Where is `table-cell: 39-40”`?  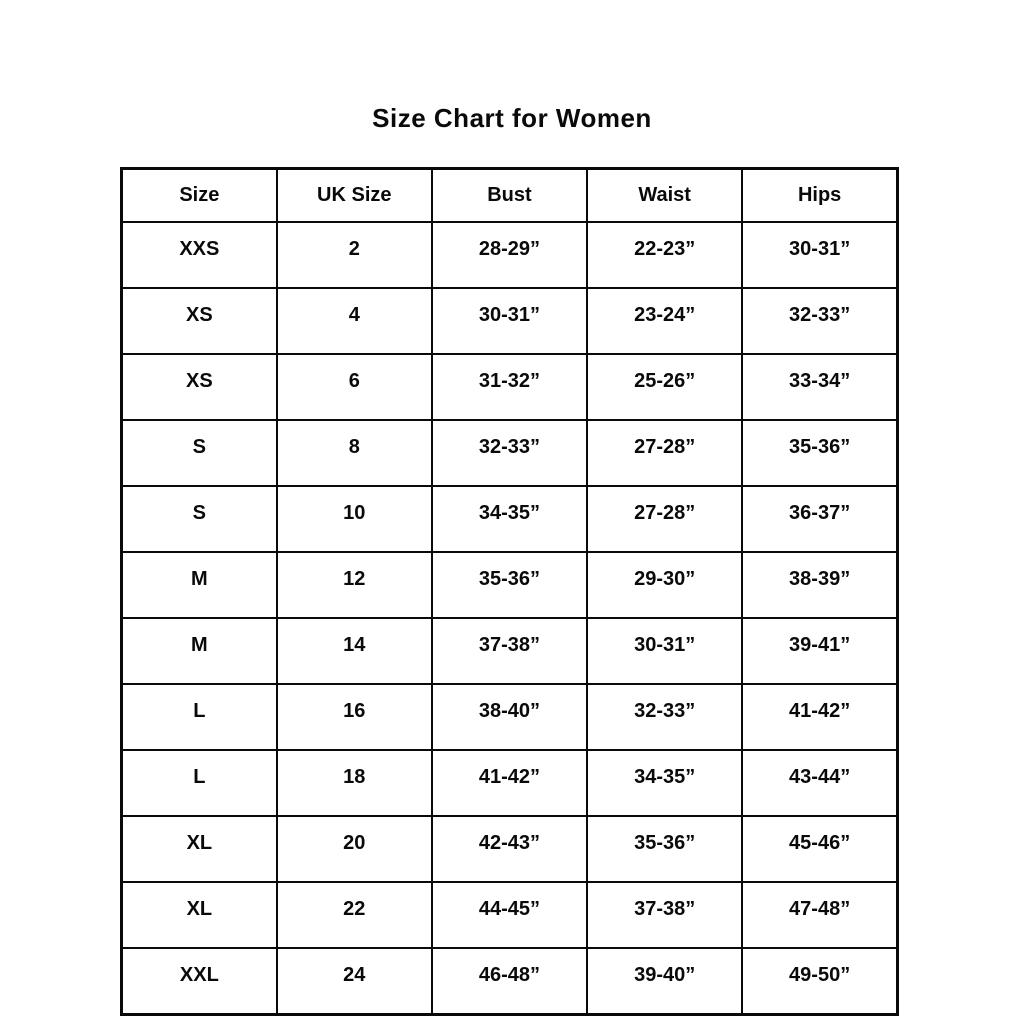
table-cell: 39-40” is located at coordinates (665, 981).